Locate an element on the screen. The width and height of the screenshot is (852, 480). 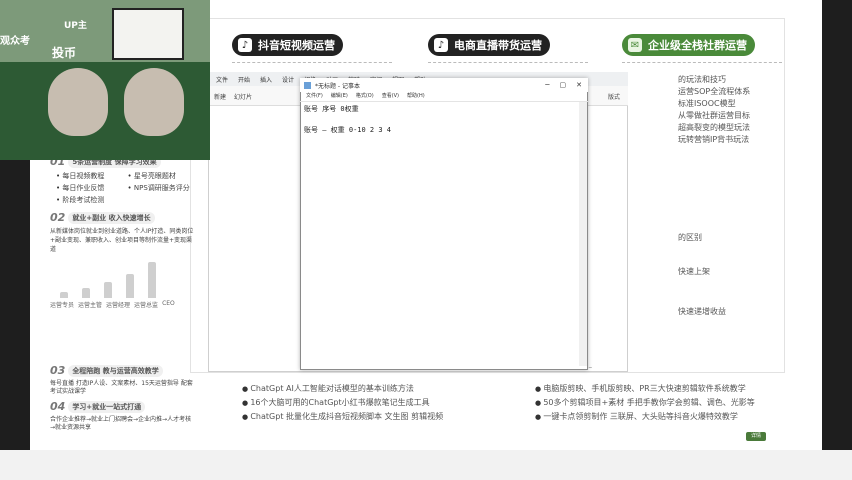
maximize-icon: ▢ is located at coordinates (563, 85).